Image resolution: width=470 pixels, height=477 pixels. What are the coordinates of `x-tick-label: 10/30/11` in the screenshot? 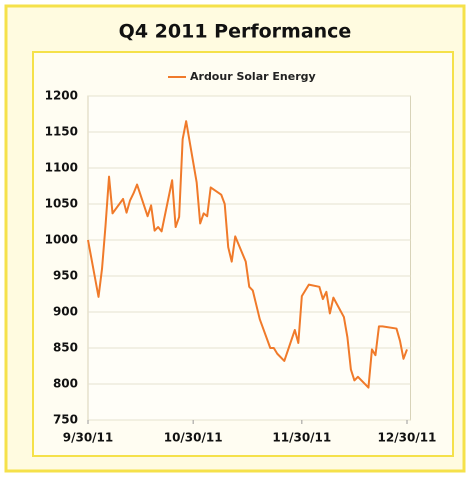 It's located at (193, 438).